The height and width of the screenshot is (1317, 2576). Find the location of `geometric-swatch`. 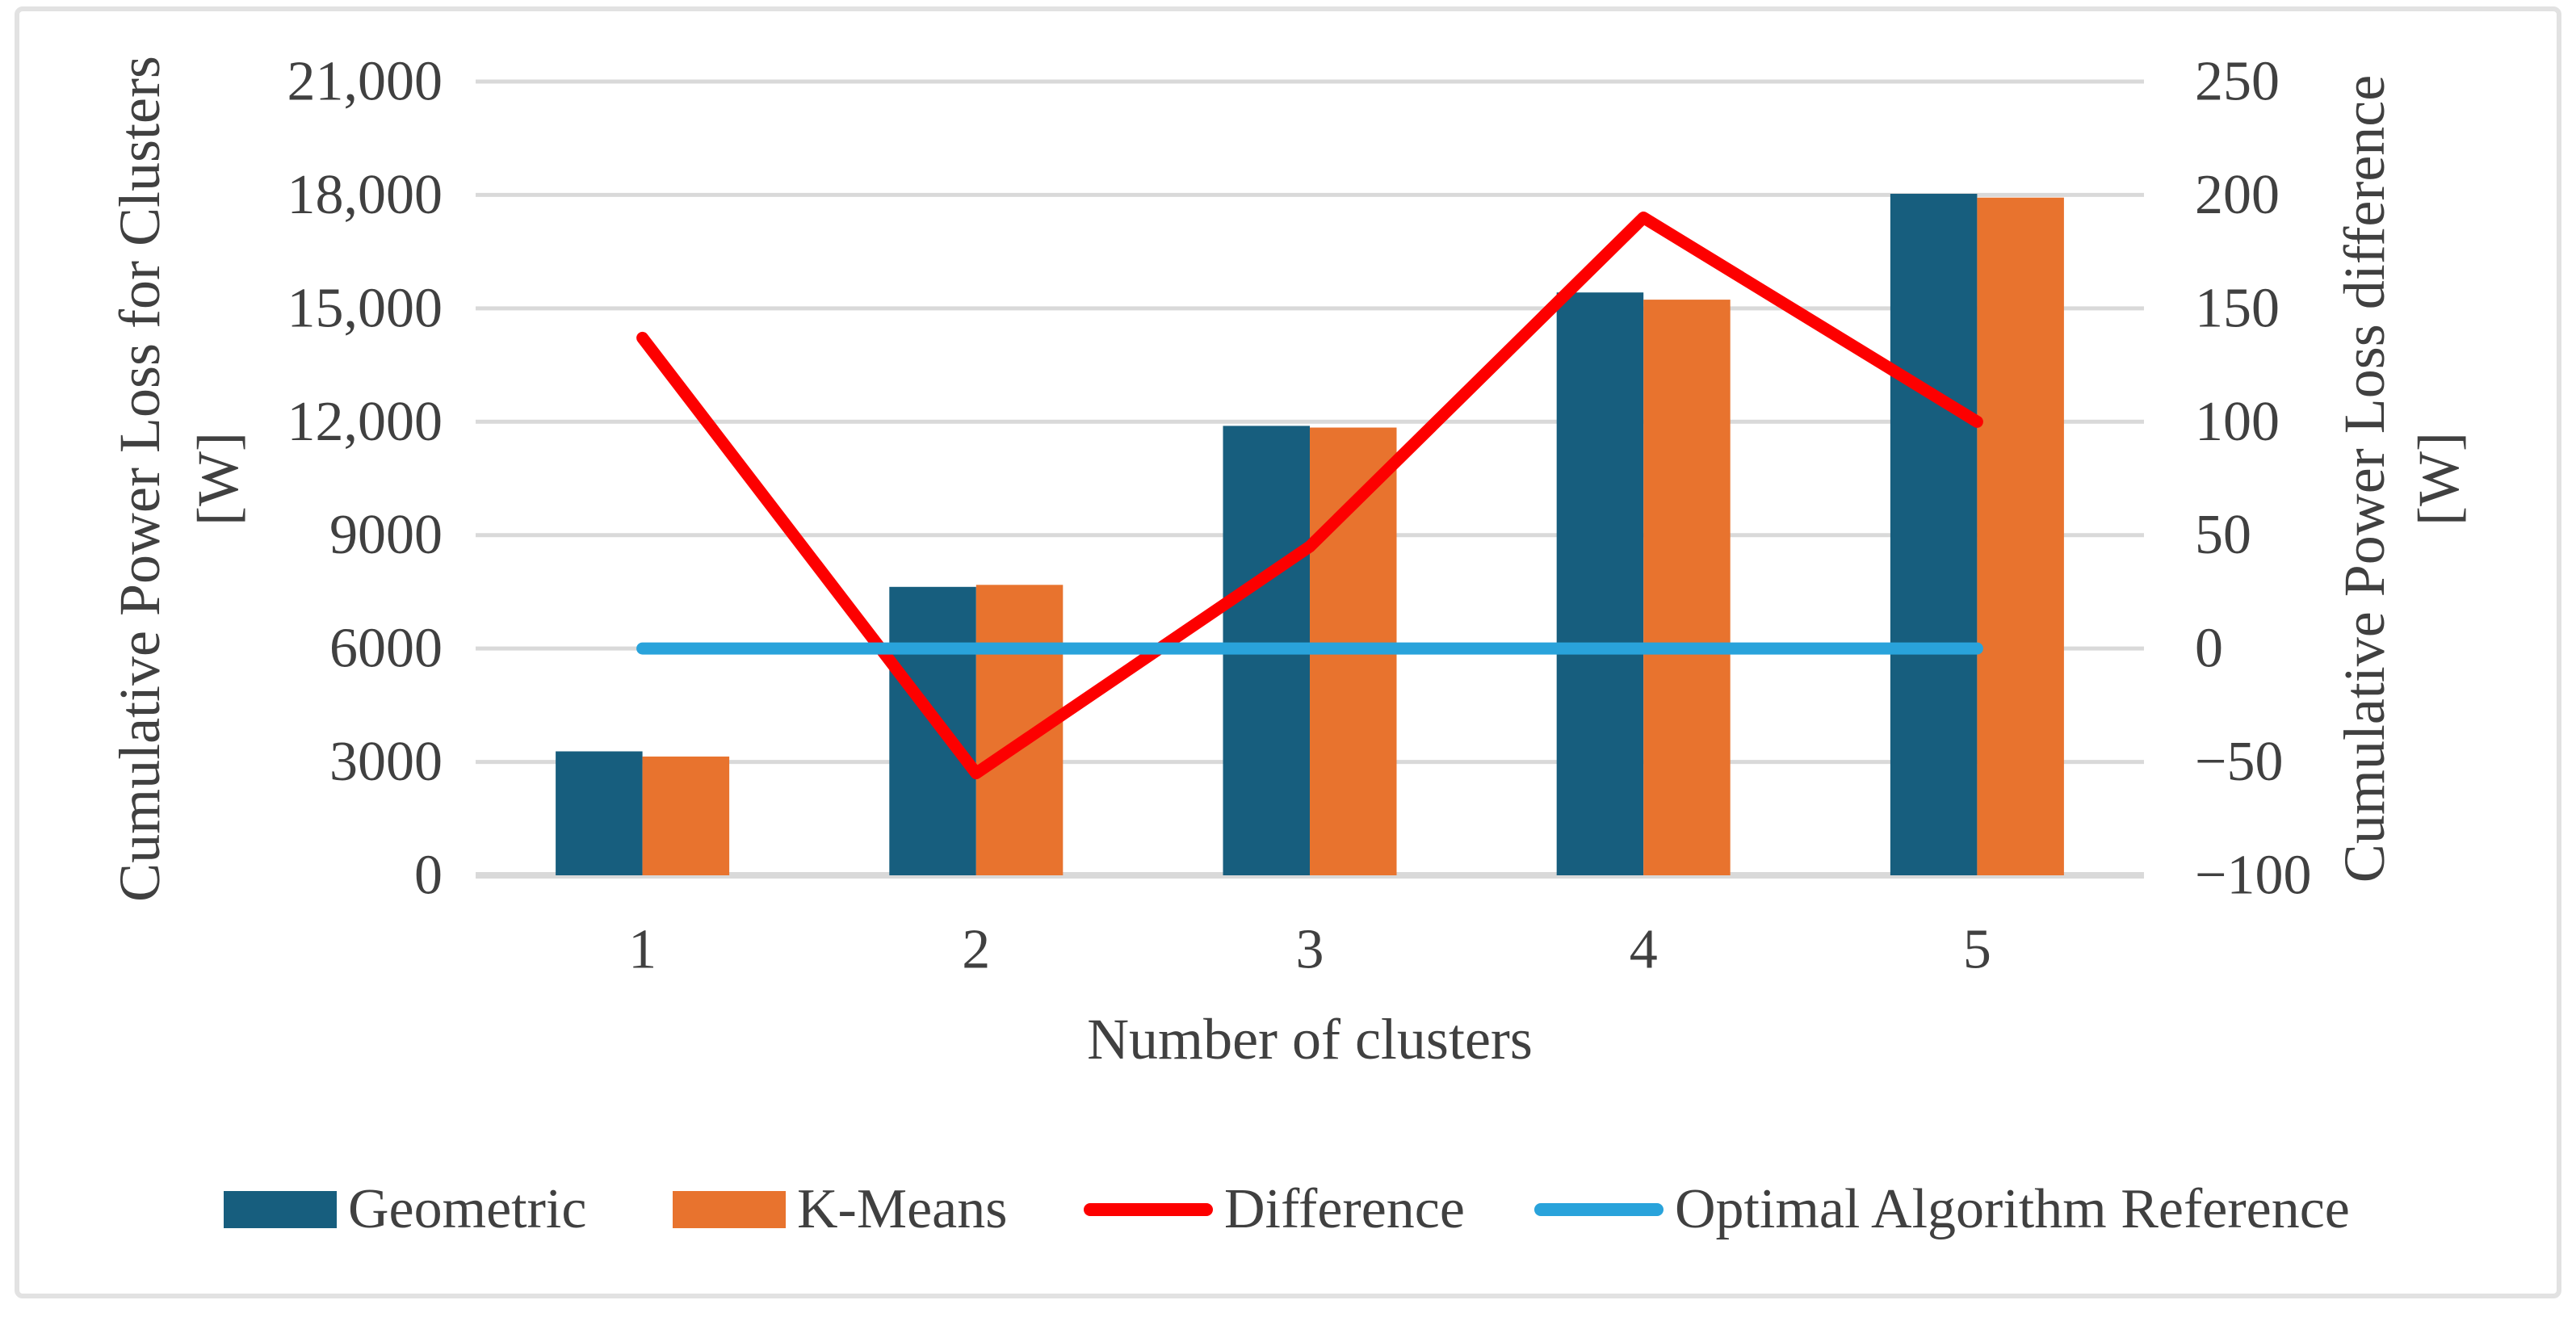

geometric-swatch is located at coordinates (280, 1209).